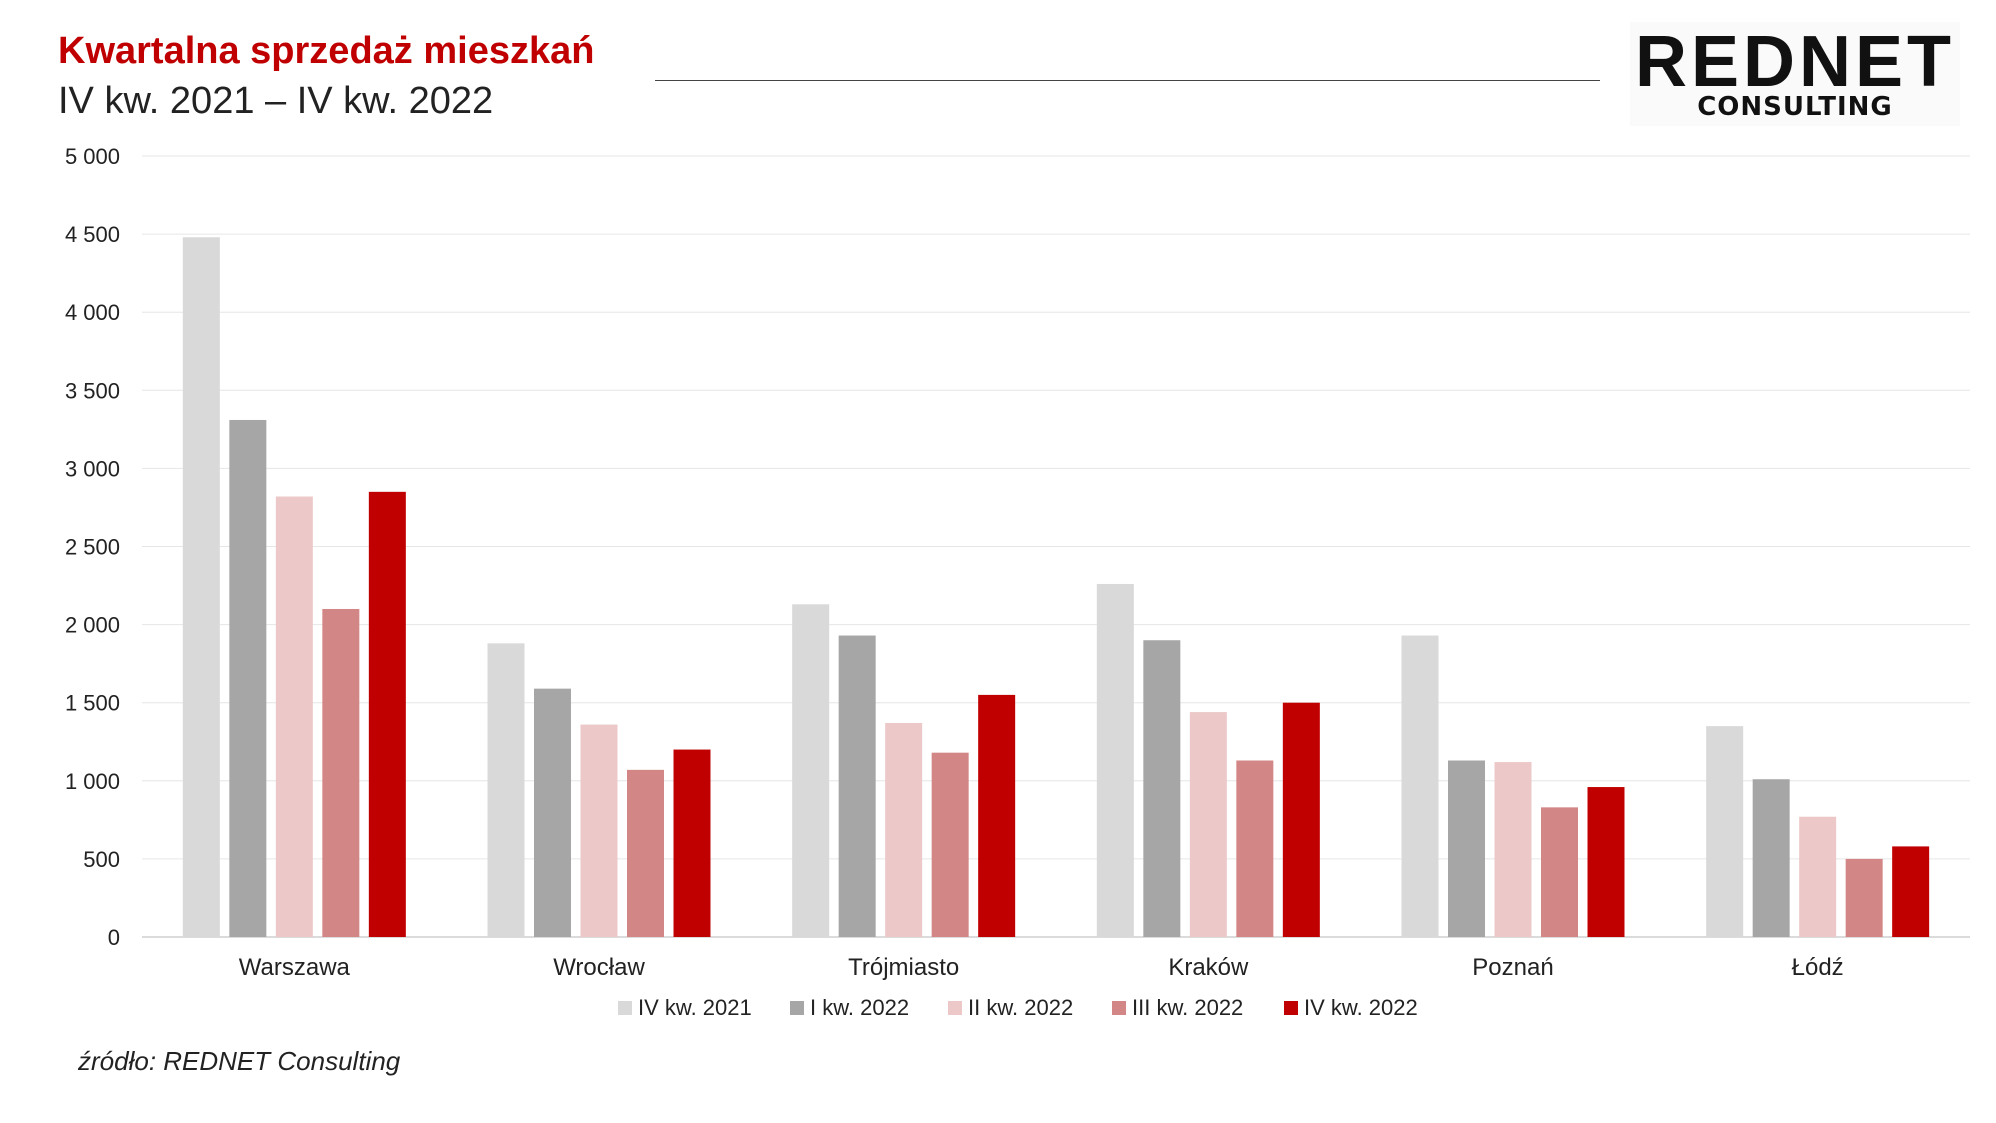 The width and height of the screenshot is (1996, 1123). I want to click on y-tick-label: 3 500, so click(92, 390).